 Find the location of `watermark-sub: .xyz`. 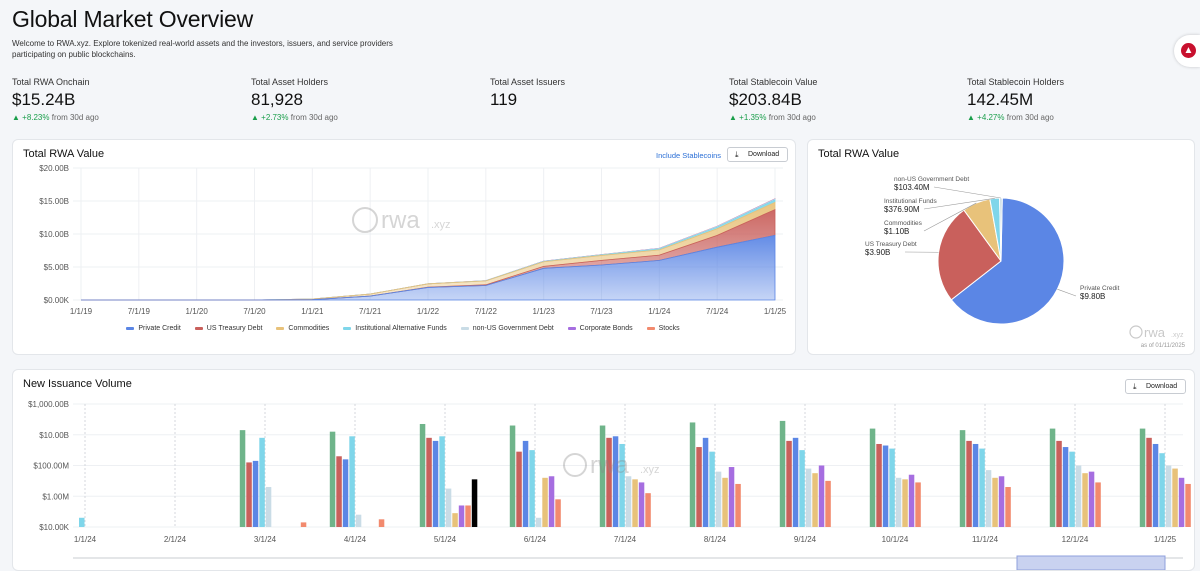

watermark-sub: .xyz is located at coordinates (650, 470).